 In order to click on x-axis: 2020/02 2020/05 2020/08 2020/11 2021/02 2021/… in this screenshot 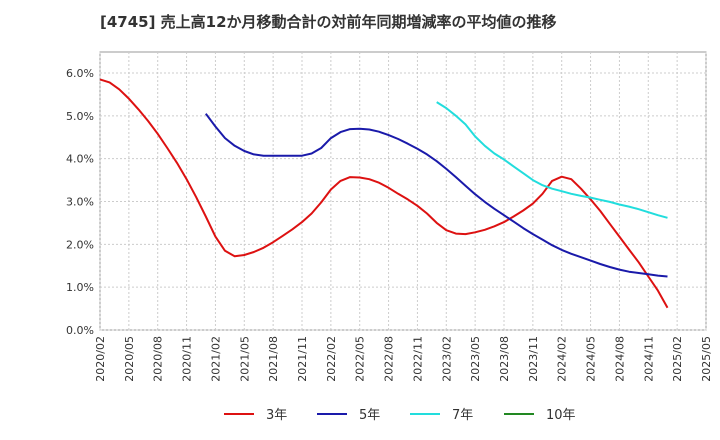, I will do `click(403, 359)`.